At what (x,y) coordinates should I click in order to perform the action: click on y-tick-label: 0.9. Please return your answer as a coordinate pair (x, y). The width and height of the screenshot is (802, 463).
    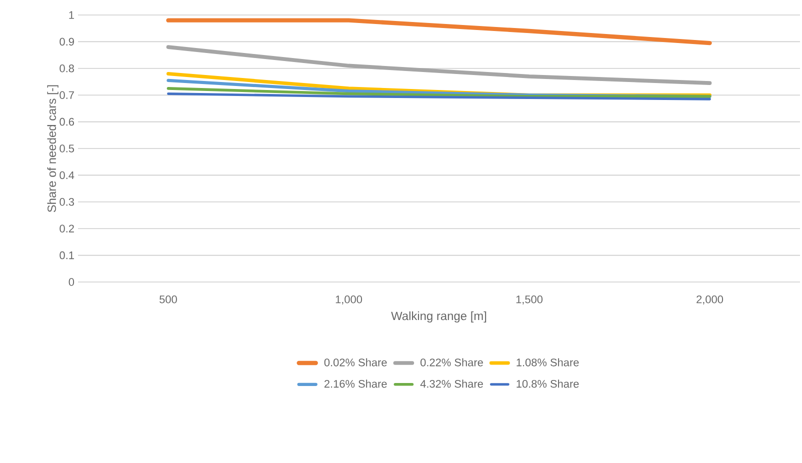
    Looking at the image, I should click on (67, 42).